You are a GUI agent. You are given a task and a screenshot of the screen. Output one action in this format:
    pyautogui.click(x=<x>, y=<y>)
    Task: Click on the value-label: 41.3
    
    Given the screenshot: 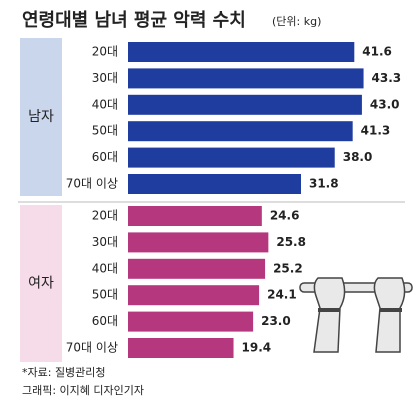 What is the action you would take?
    pyautogui.click(x=376, y=131)
    